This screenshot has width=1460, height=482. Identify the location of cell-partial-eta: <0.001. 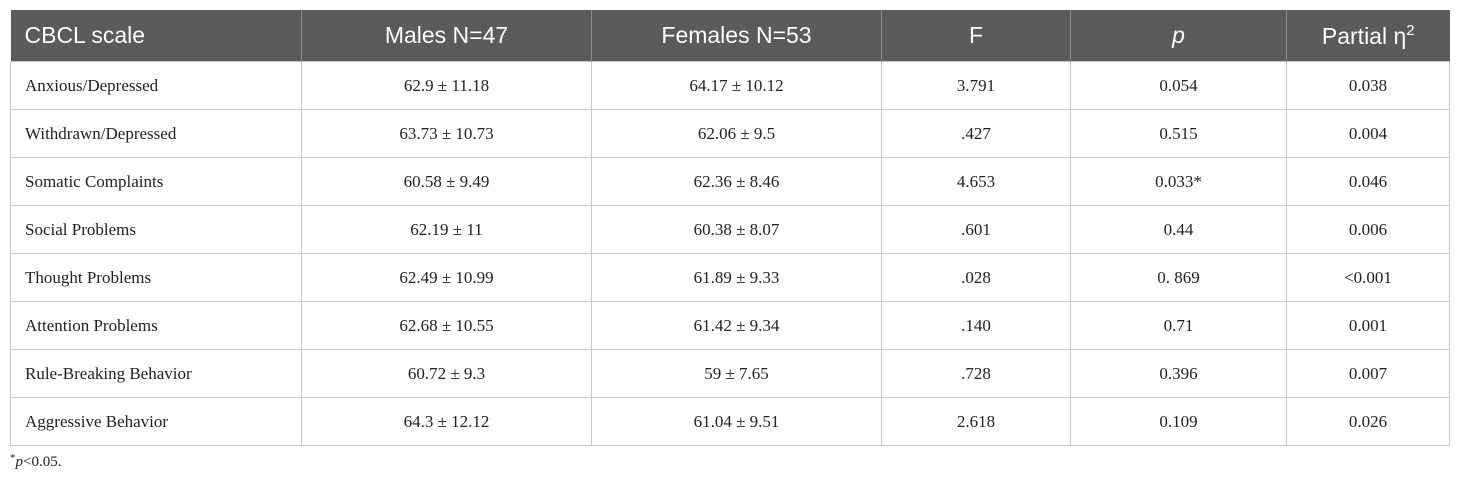
(1368, 277).